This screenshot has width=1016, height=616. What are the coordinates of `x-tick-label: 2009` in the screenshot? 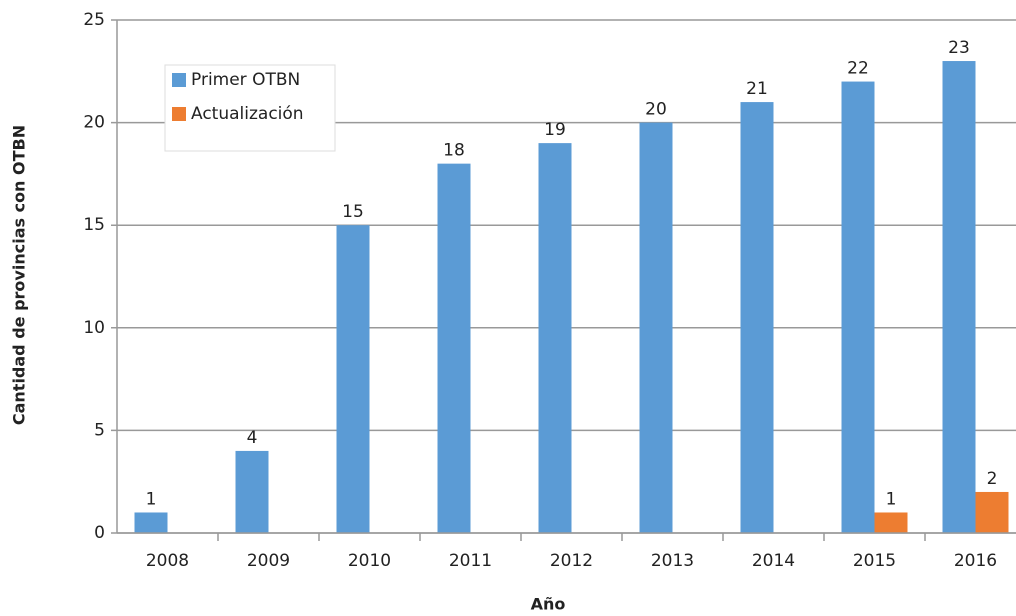 It's located at (268, 561).